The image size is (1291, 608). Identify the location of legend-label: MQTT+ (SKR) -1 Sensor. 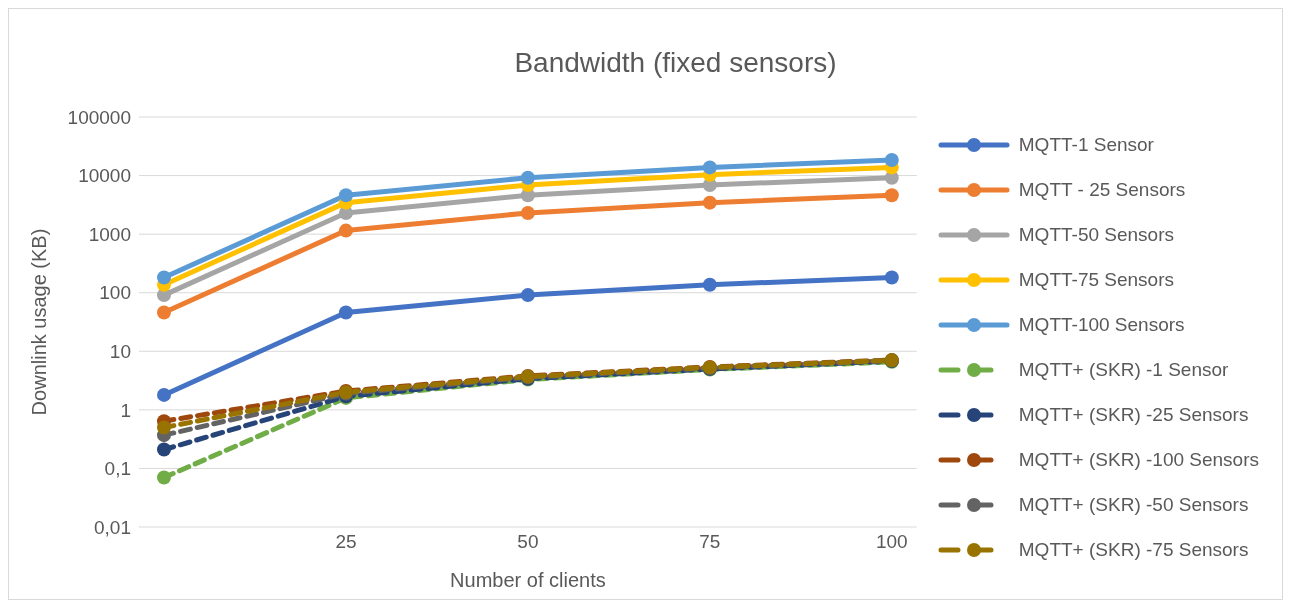
(1123, 369).